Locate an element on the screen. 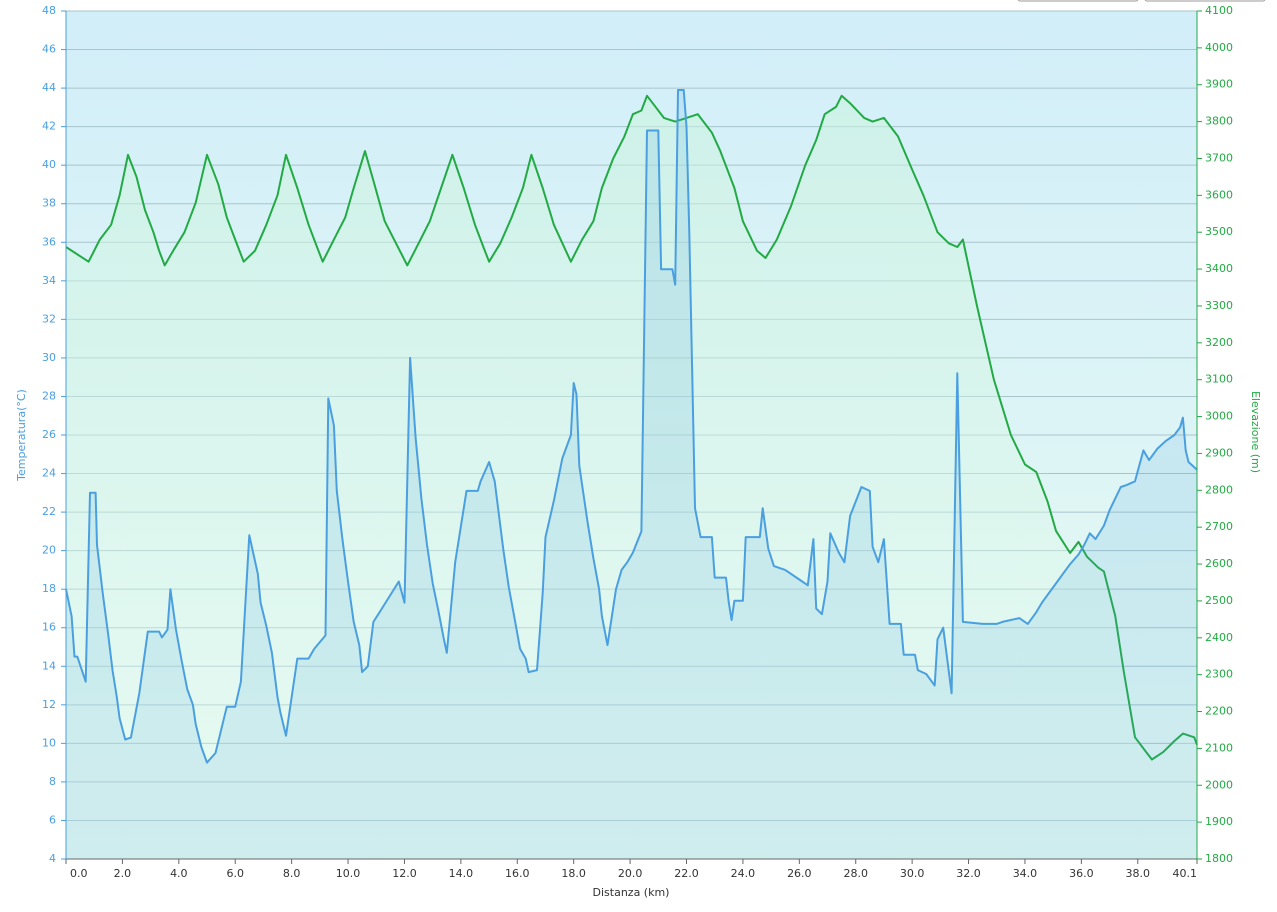 Image resolution: width=1277 pixels, height=912 pixels. y-tick-label: 12 is located at coordinates (49, 704).